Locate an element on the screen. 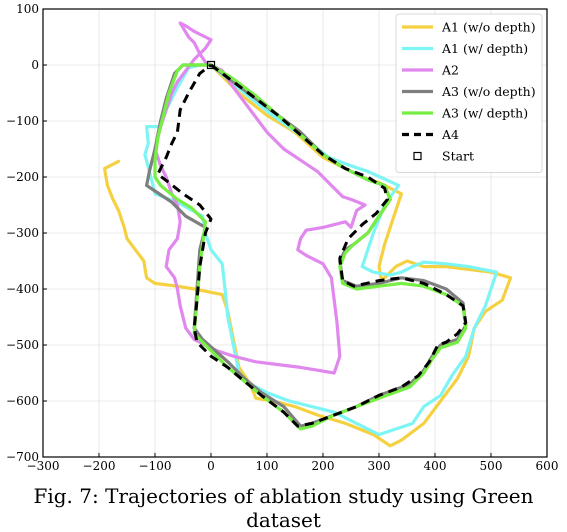  x-tick-label: 0 is located at coordinates (211, 466).